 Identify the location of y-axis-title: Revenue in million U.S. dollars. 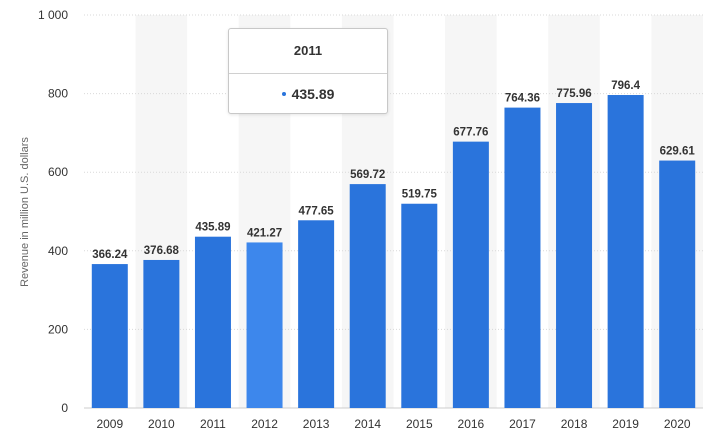
(25, 212).